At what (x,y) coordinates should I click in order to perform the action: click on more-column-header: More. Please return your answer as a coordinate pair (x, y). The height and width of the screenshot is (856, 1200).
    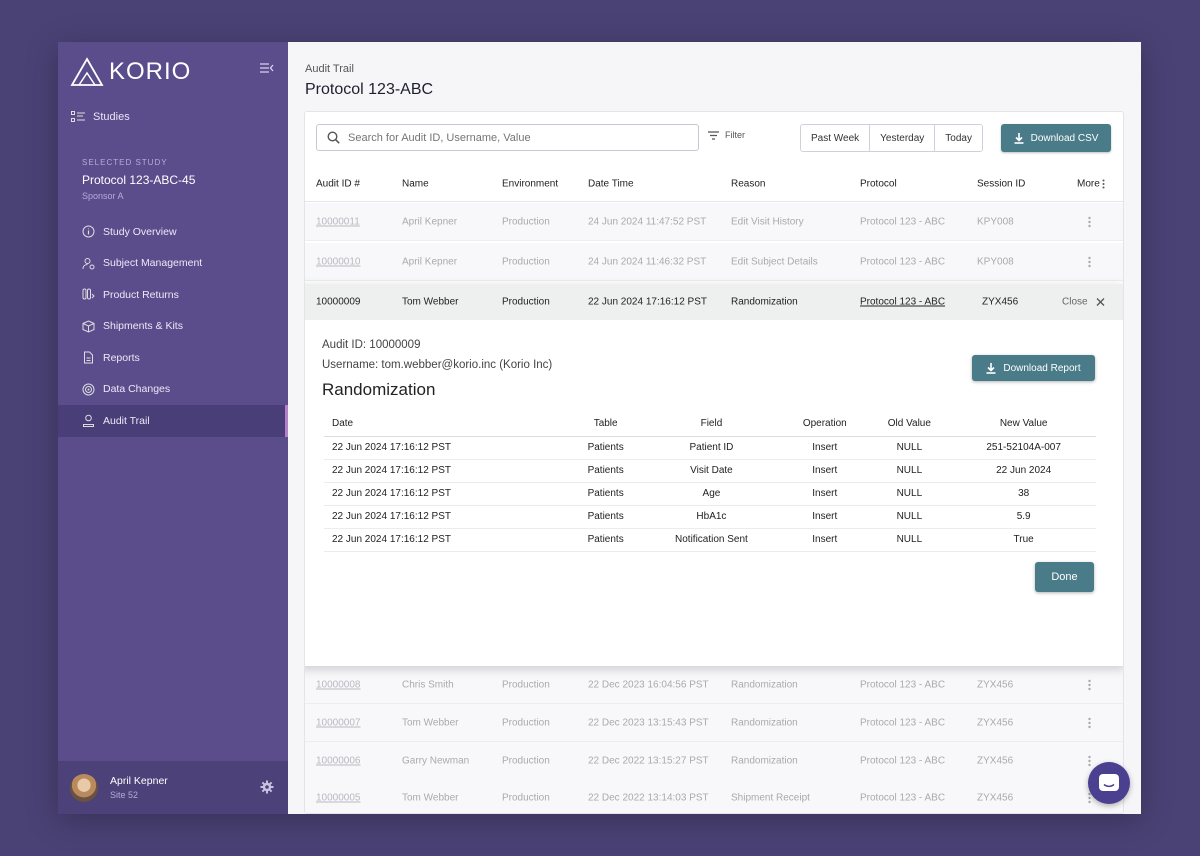
    Looking at the image, I should click on (1091, 184).